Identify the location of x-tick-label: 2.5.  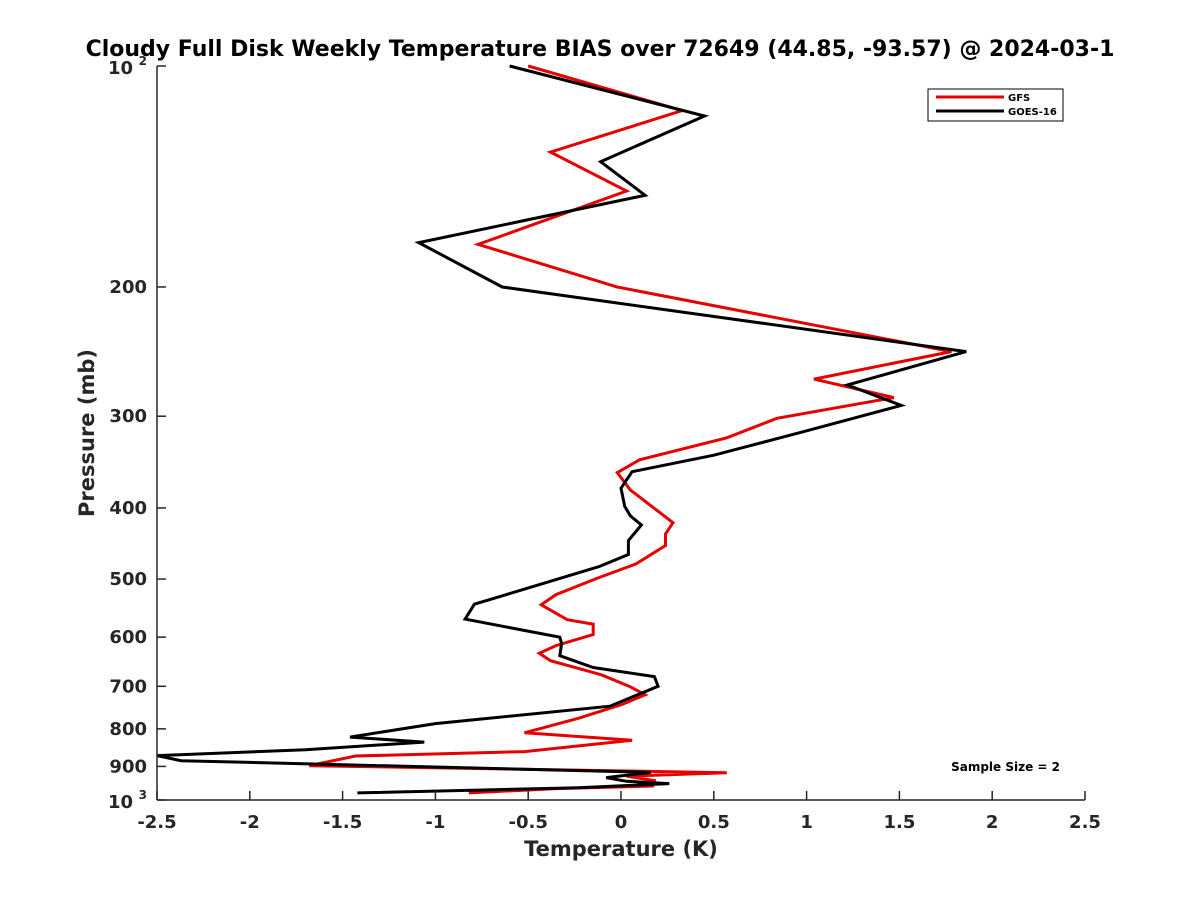
(1085, 822).